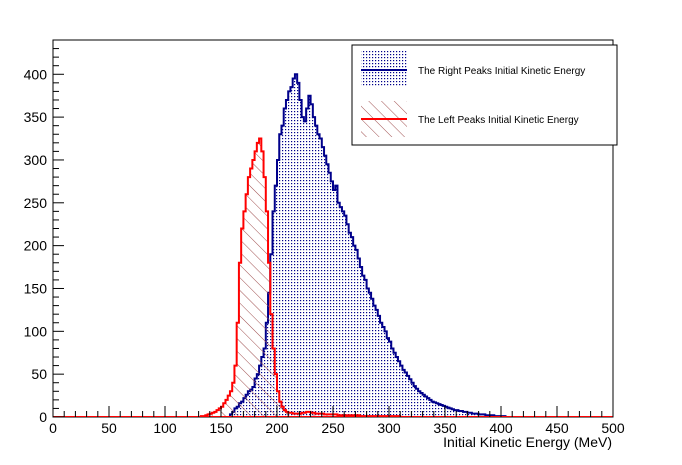 The height and width of the screenshot is (465, 682). What do you see at coordinates (36, 203) in the screenshot?
I see `y-tick-label: 250` at bounding box center [36, 203].